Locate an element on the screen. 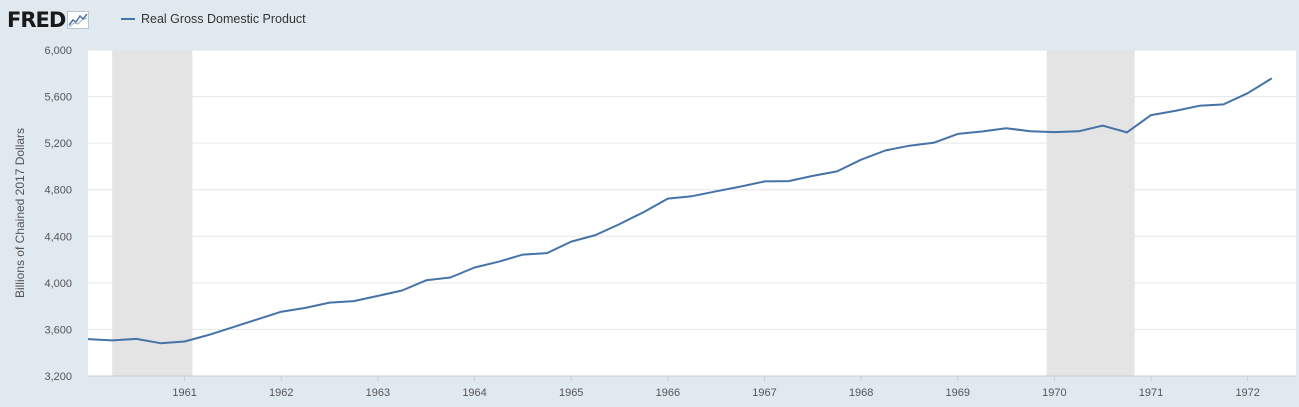  y-tick-label: 5,200 is located at coordinates (58, 144).